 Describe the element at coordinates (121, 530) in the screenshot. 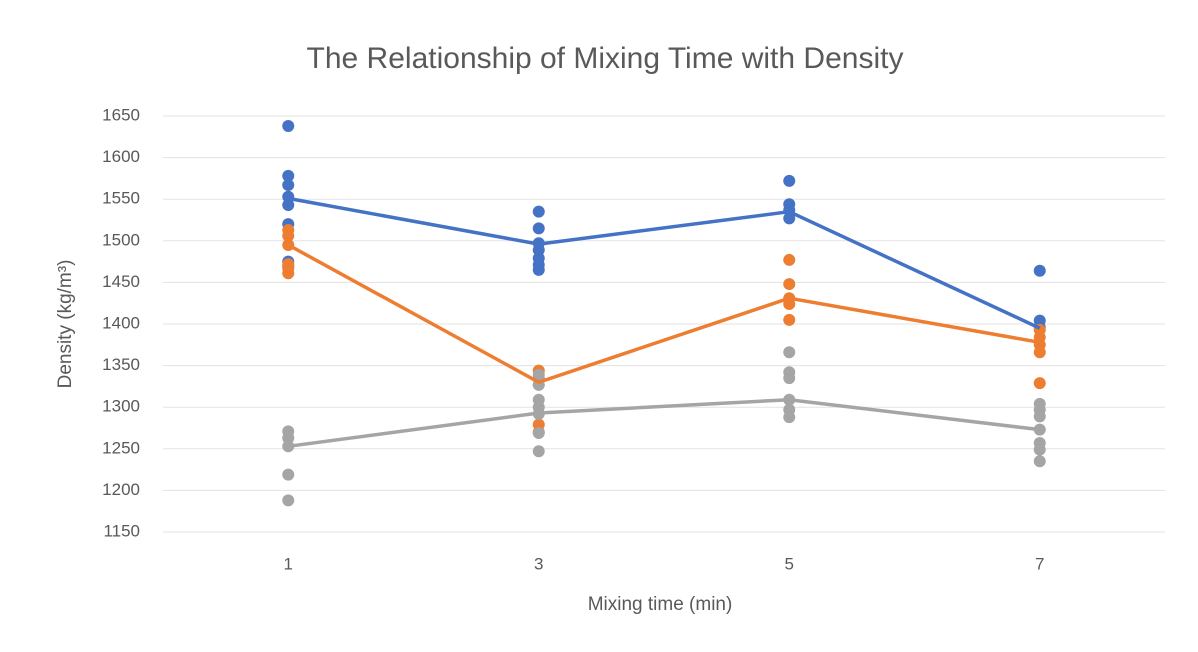

I see `y-tick-label: 1150` at that location.